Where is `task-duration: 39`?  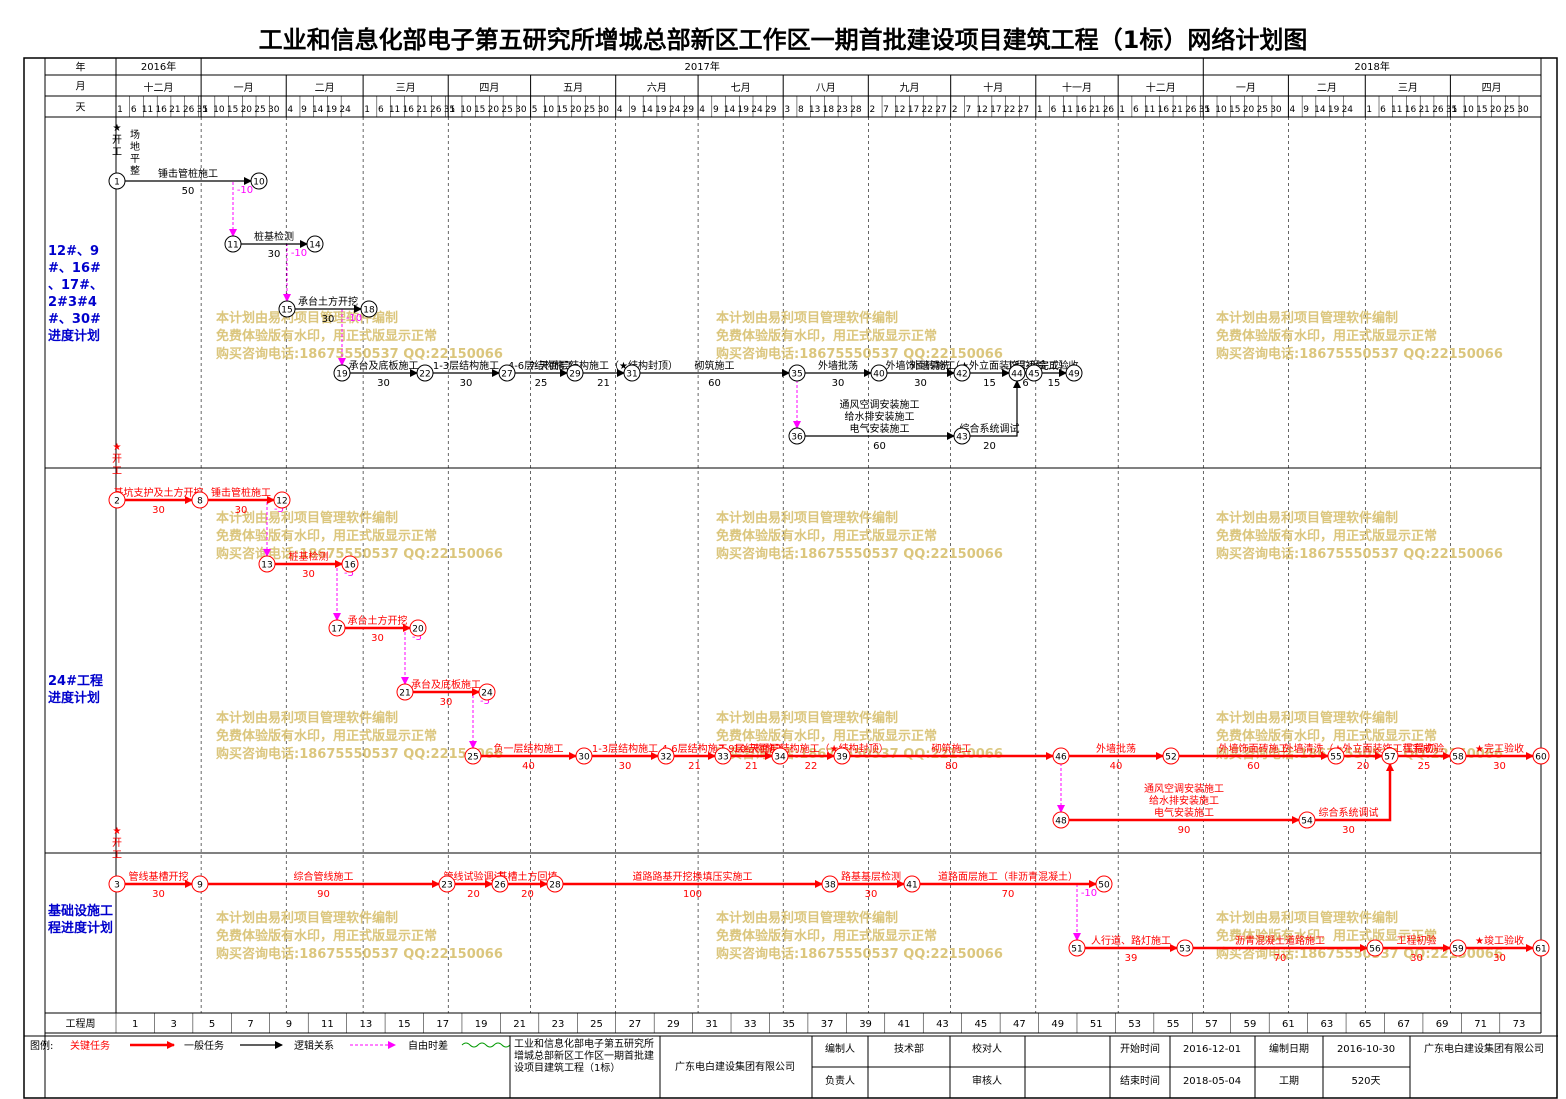
task-duration: 39 is located at coordinates (1131, 958).